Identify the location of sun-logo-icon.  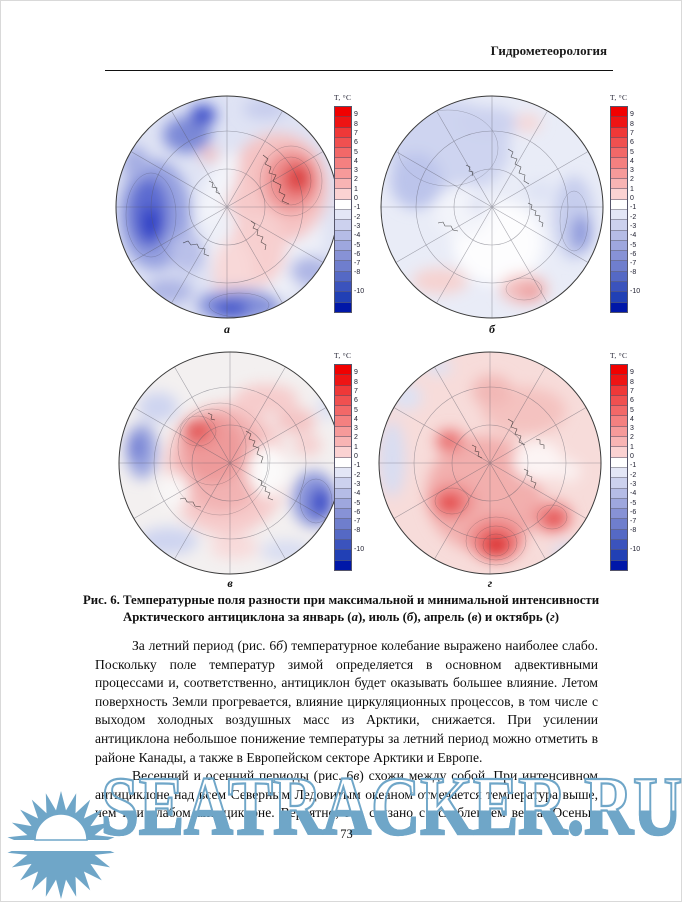
(61, 845).